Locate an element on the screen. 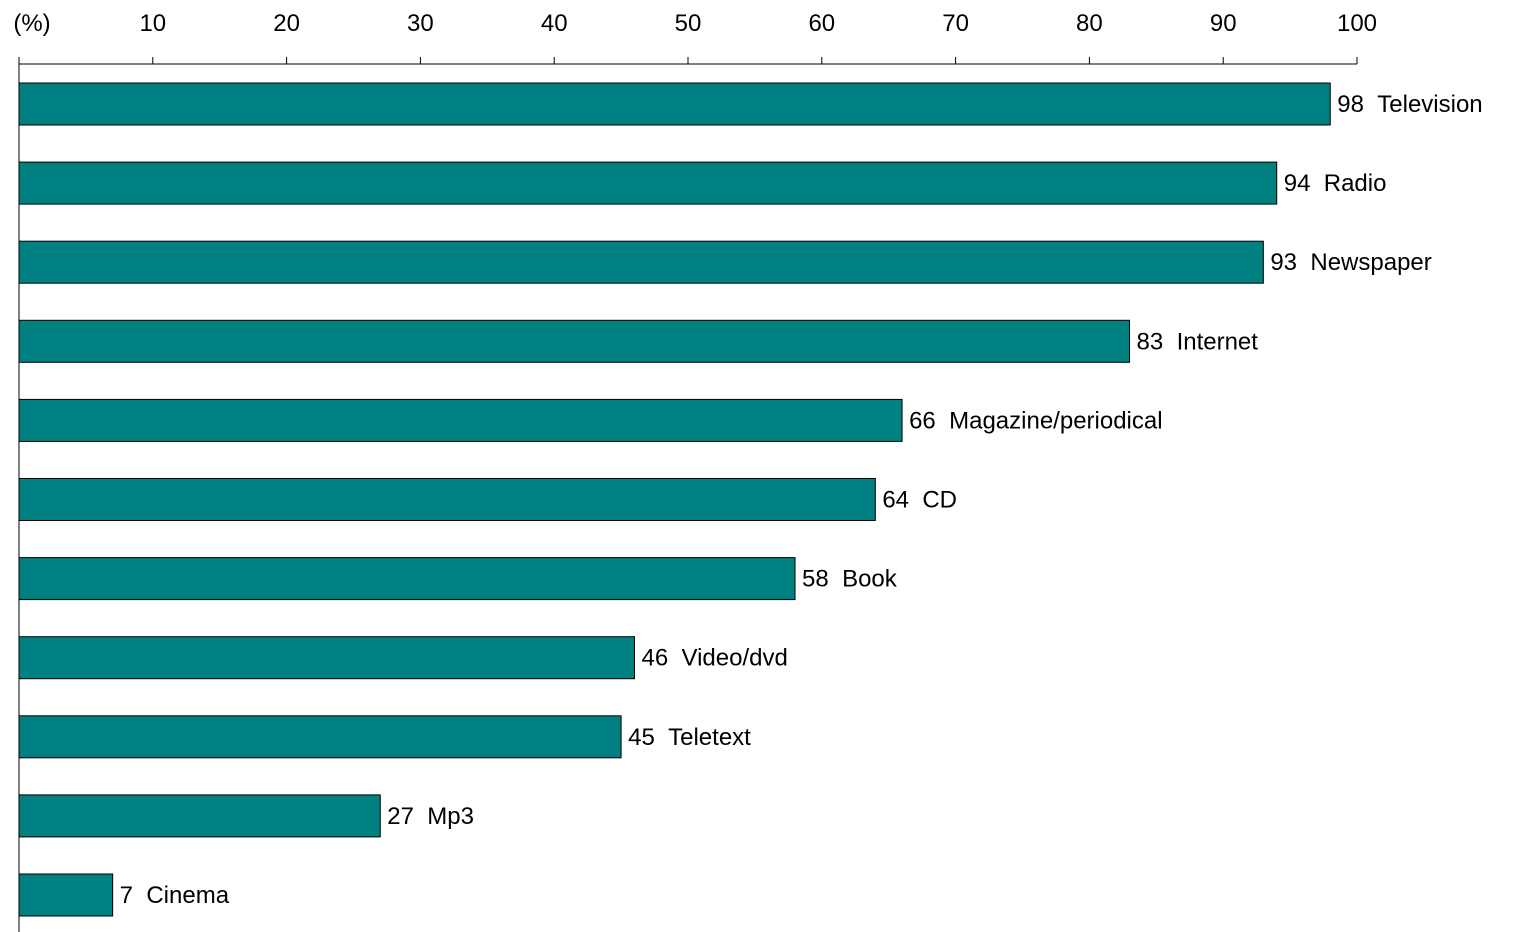 The width and height of the screenshot is (1519, 932). x-tick-label: 80 is located at coordinates (1089, 23).